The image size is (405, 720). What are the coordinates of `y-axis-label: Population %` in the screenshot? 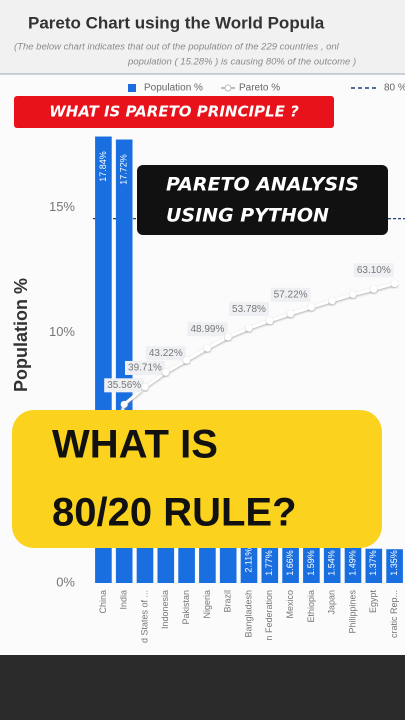 It's located at (21, 335).